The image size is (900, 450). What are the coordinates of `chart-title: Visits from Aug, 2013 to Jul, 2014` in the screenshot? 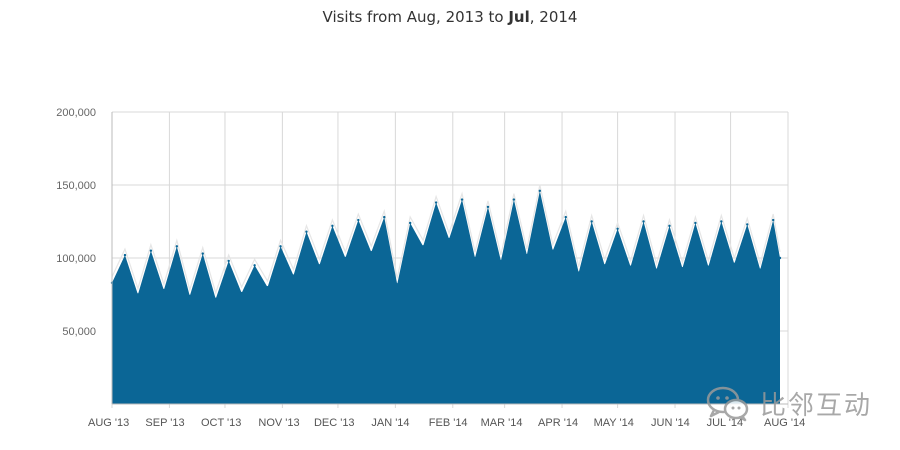 It's located at (450, 17).